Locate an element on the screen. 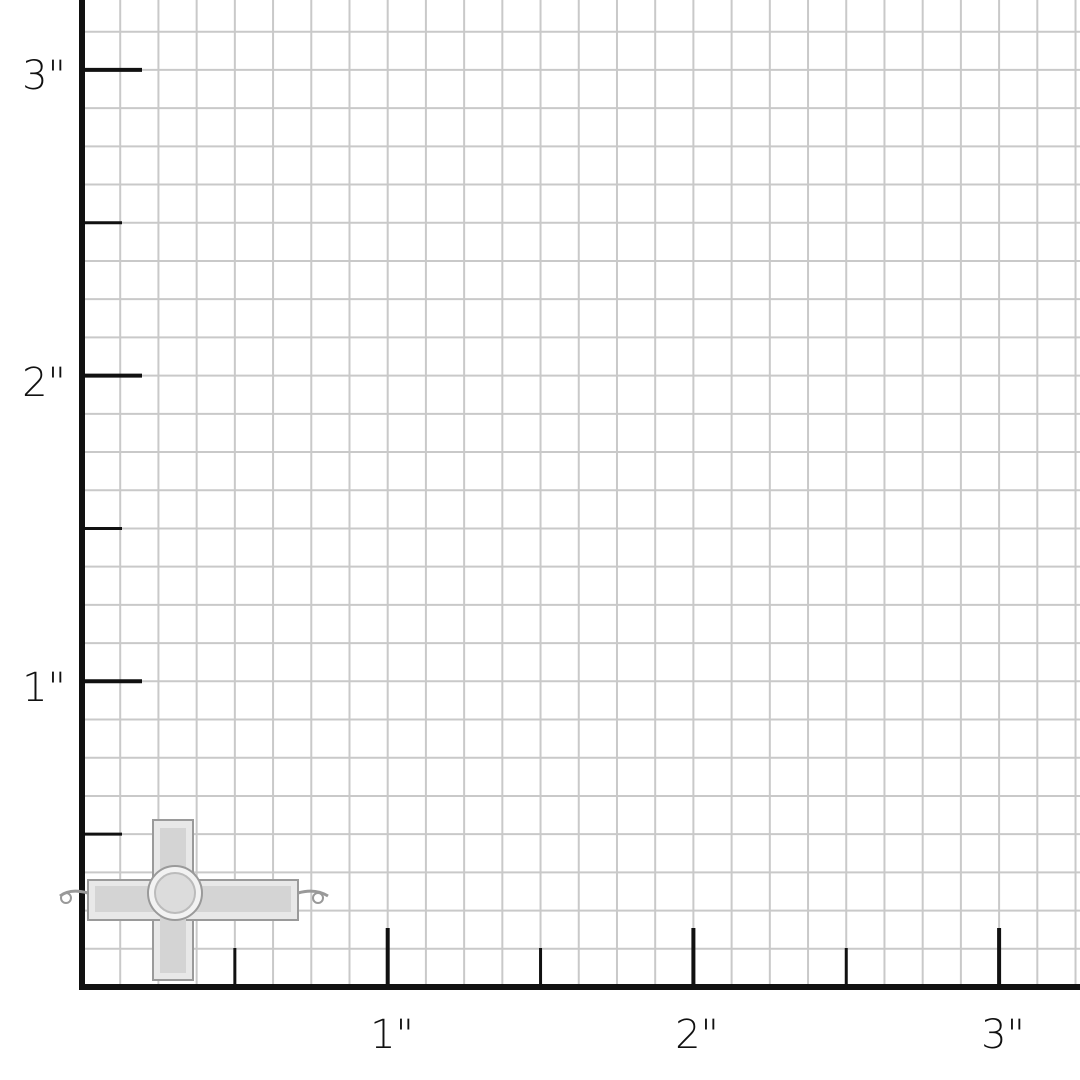 The width and height of the screenshot is (1080, 1080). x-label-2: 2" is located at coordinates (697, 1035).